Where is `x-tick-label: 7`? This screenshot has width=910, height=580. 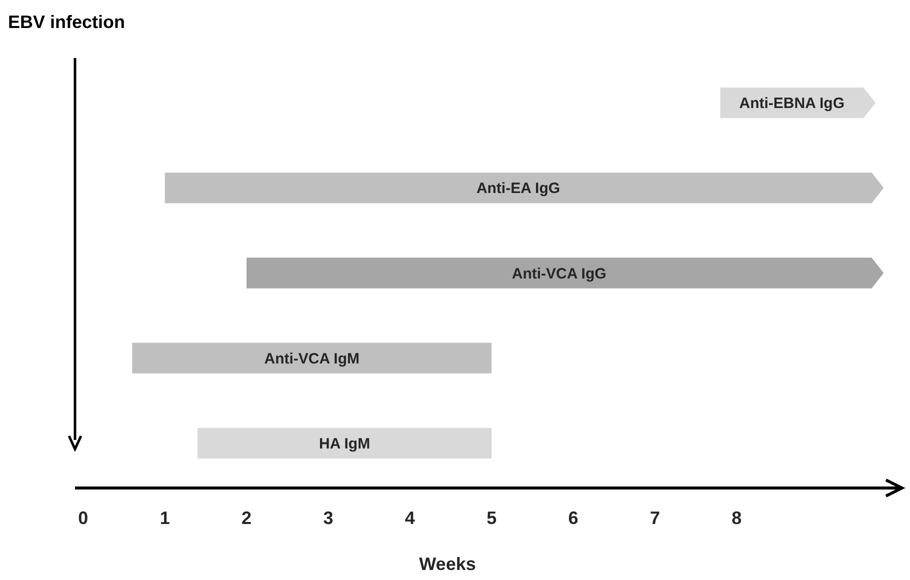 x-tick-label: 7 is located at coordinates (655, 518).